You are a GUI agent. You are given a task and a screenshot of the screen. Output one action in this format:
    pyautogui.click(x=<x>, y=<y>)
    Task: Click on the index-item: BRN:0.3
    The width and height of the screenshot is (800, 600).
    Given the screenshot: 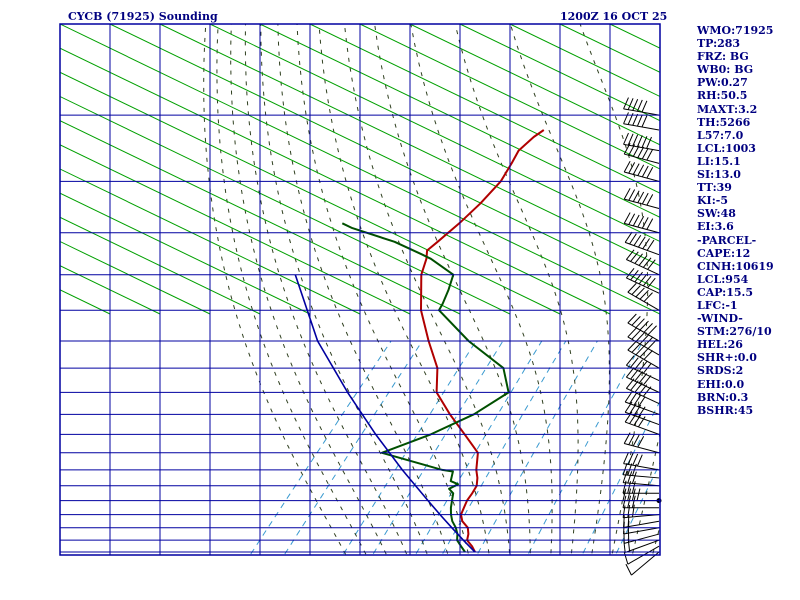 What is the action you would take?
    pyautogui.click(x=723, y=397)
    